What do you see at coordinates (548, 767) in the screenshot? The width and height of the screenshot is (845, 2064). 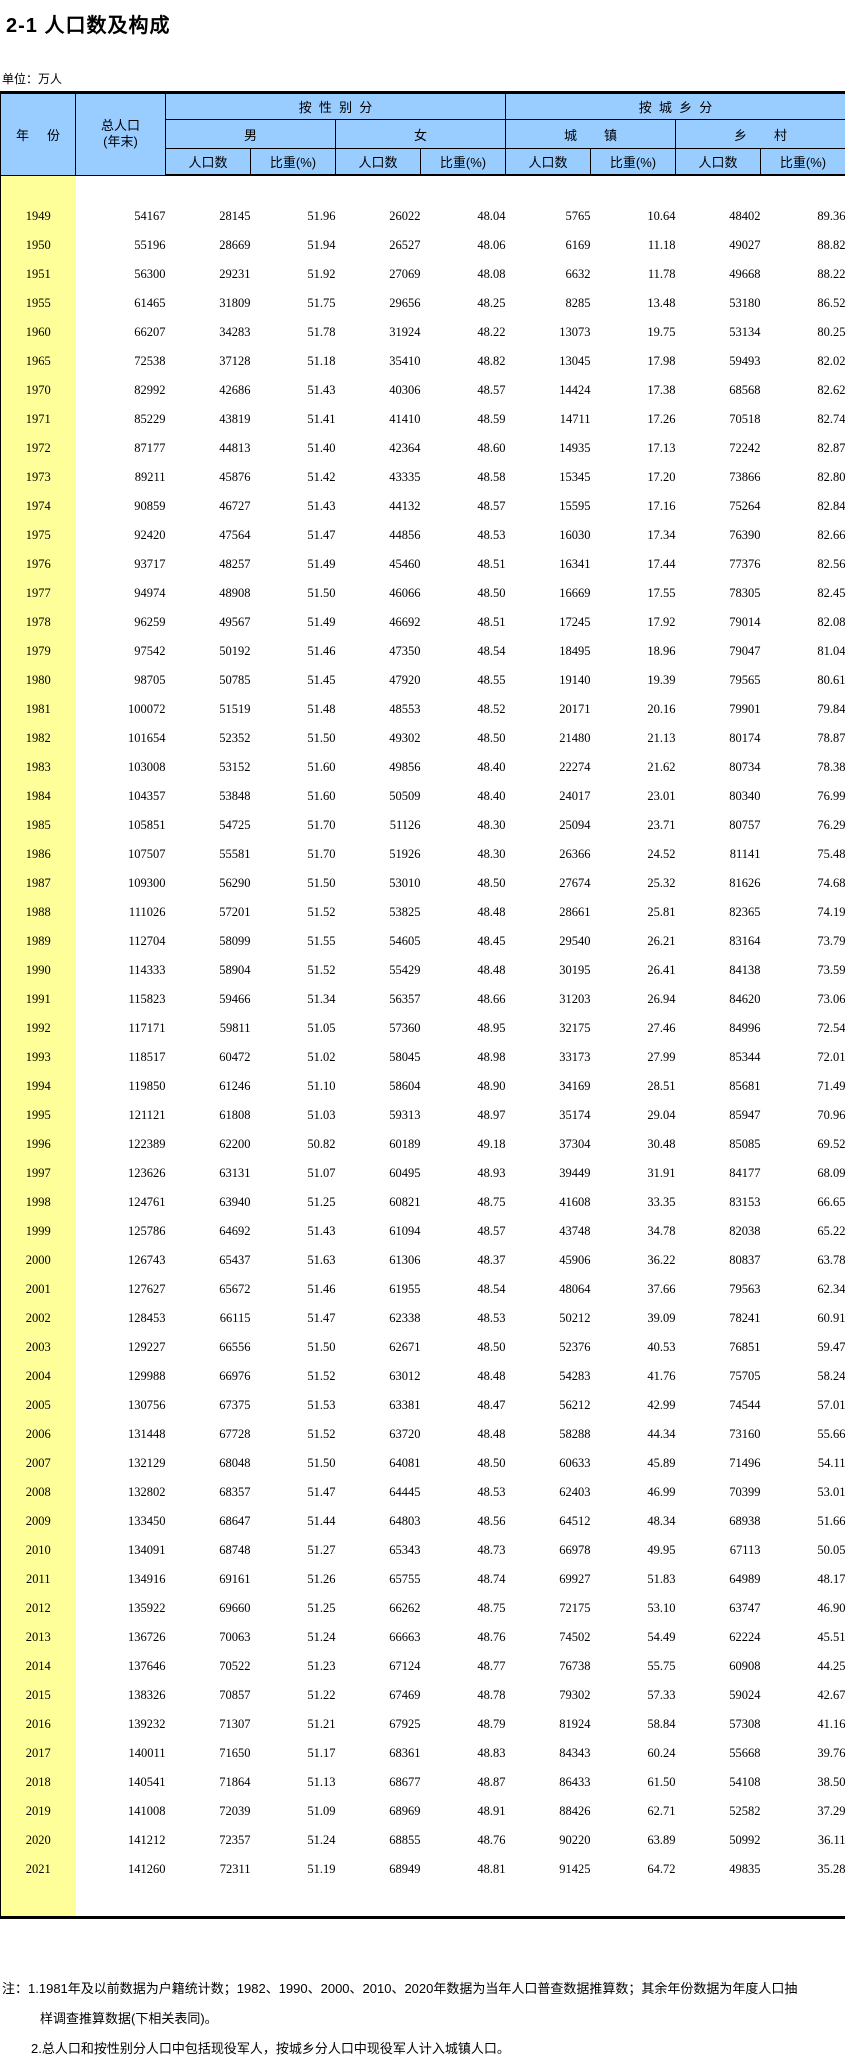 I see `cell-urban-pop: 22274` at bounding box center [548, 767].